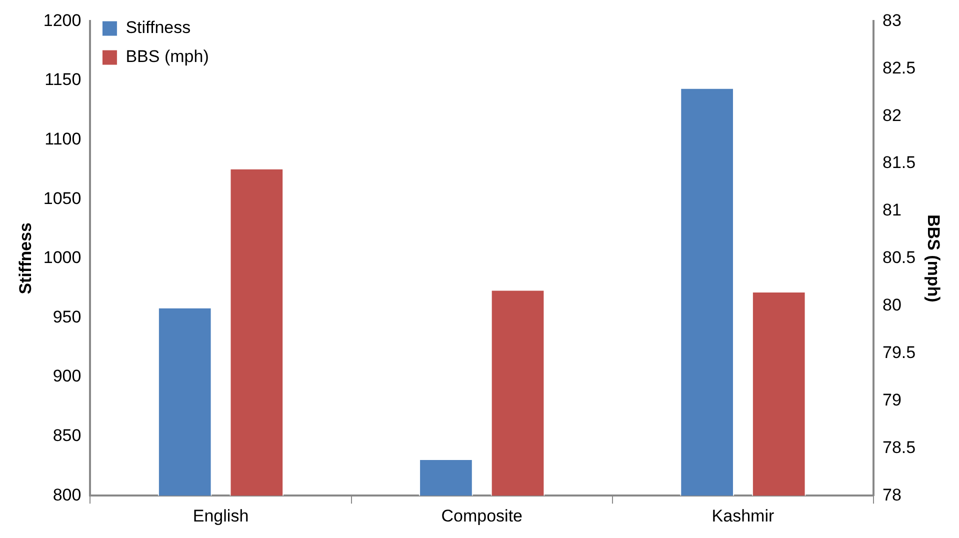 The image size is (959, 538). What do you see at coordinates (892, 400) in the screenshot?
I see `y2-tick-label: 79` at bounding box center [892, 400].